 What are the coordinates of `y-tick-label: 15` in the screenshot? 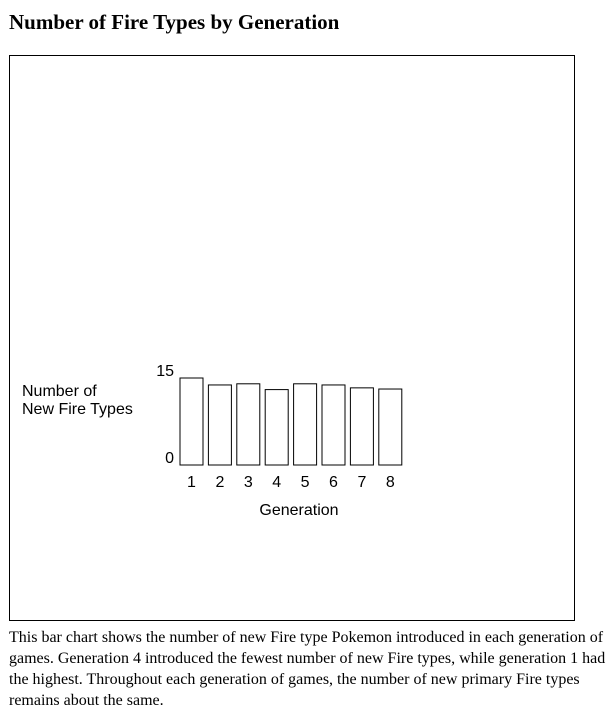 It's located at (165, 371).